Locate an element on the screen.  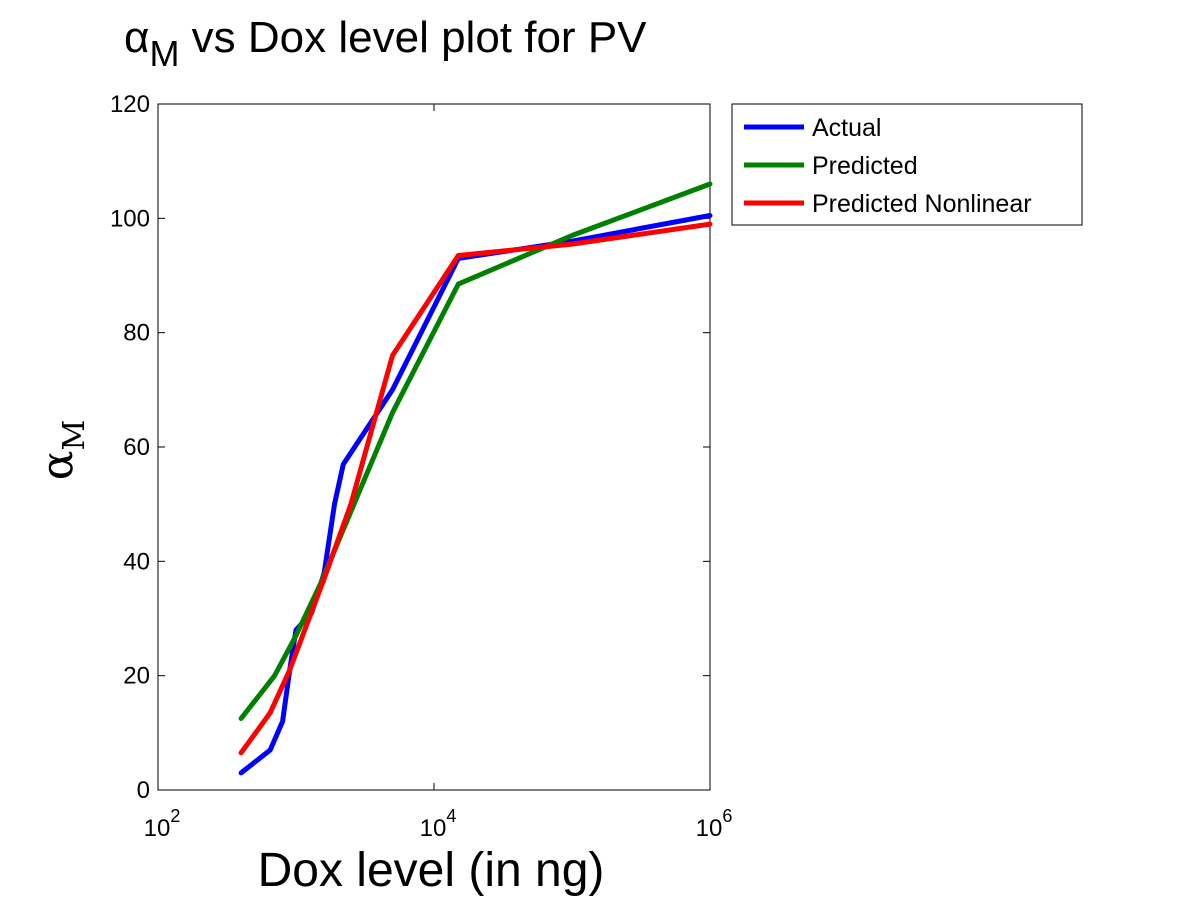
legend-label: Predicted Nonlinear is located at coordinates (922, 204).